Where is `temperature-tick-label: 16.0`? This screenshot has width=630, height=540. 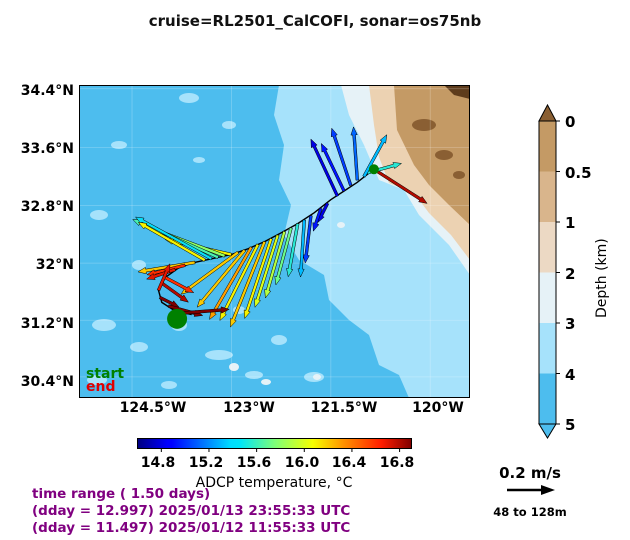 temperature-tick-label: 16.0 is located at coordinates (302, 463).